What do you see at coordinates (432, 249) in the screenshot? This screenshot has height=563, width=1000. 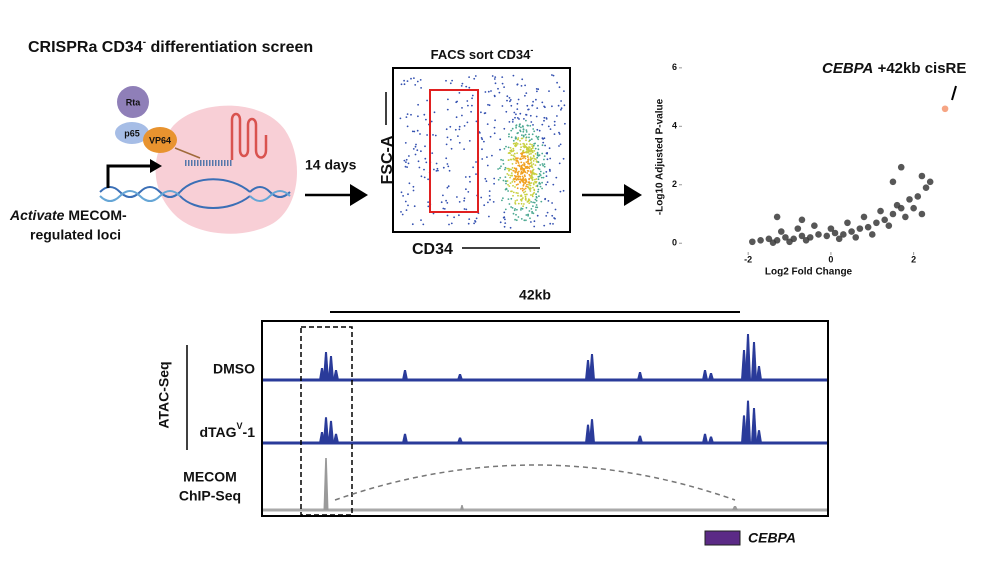 I see `facs-x-label: CD34` at bounding box center [432, 249].